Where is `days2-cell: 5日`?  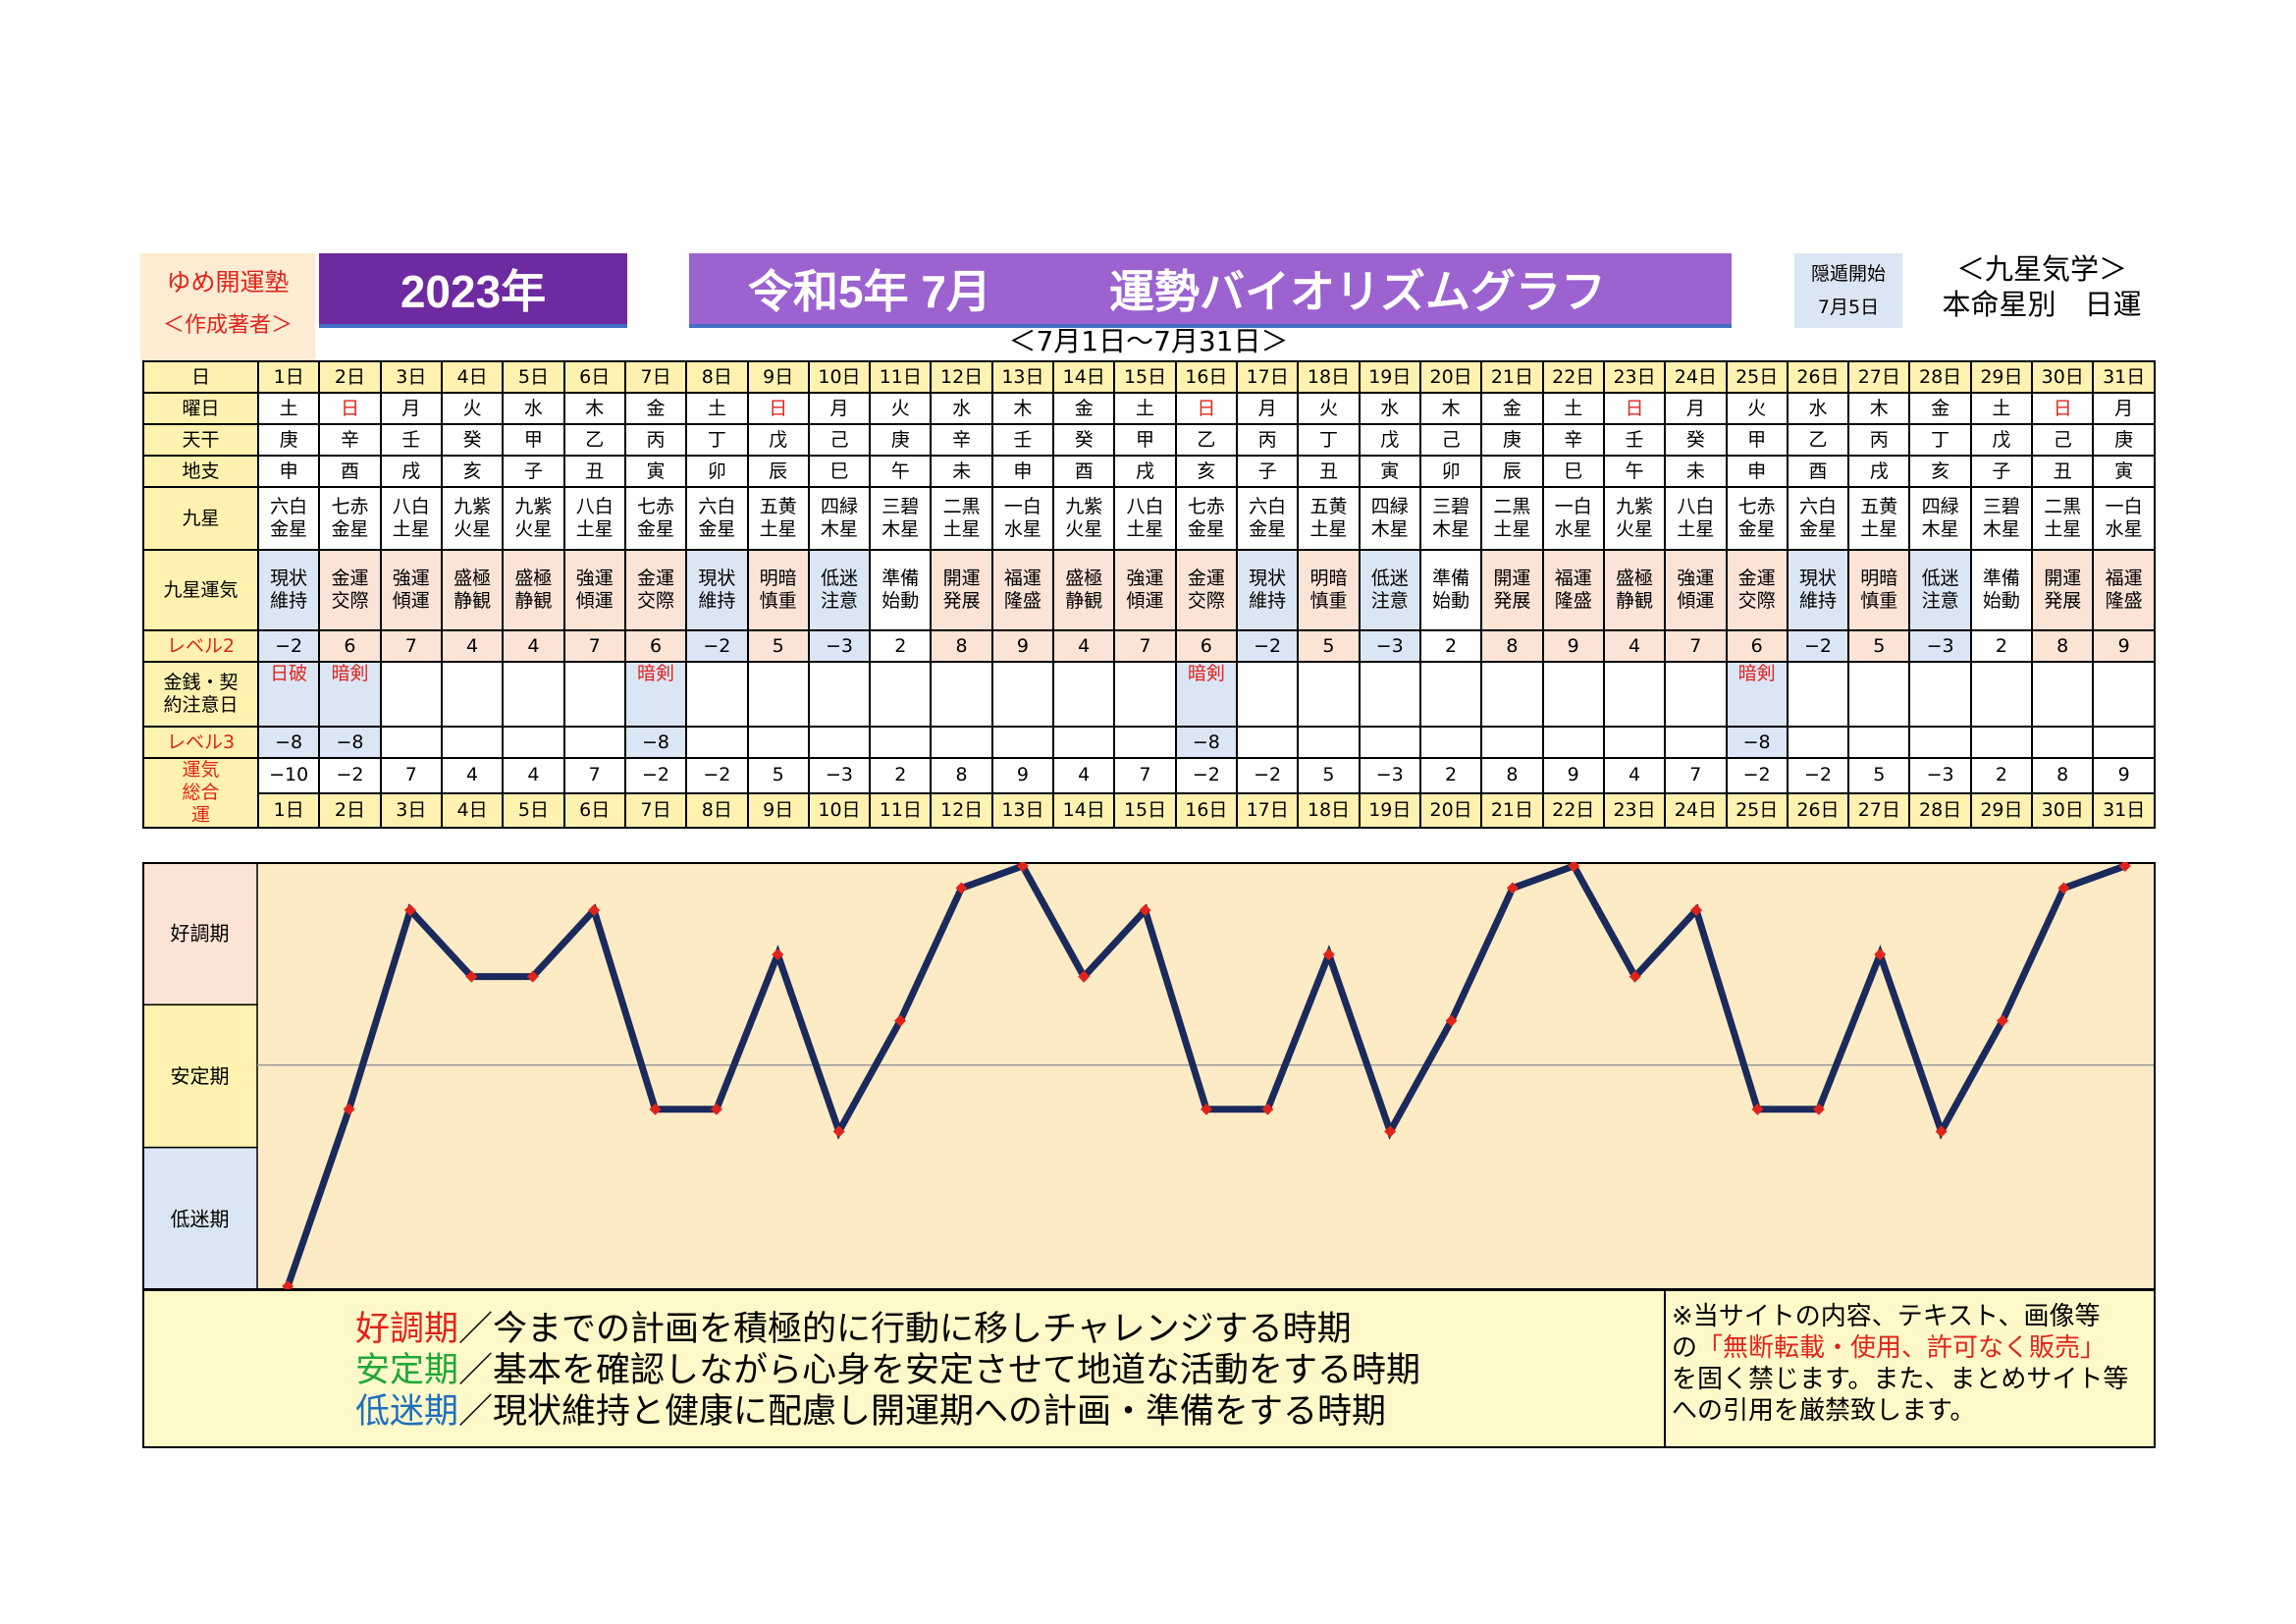
days2-cell: 5日 is located at coordinates (533, 810).